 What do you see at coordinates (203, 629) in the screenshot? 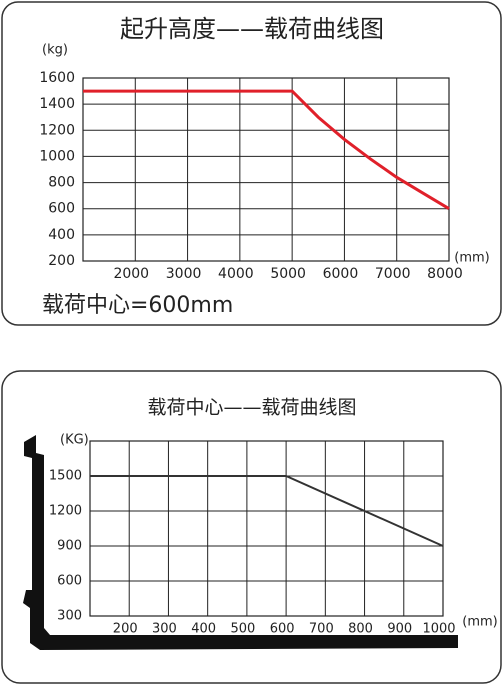
I see `x-tick-label: 400` at bounding box center [203, 629].